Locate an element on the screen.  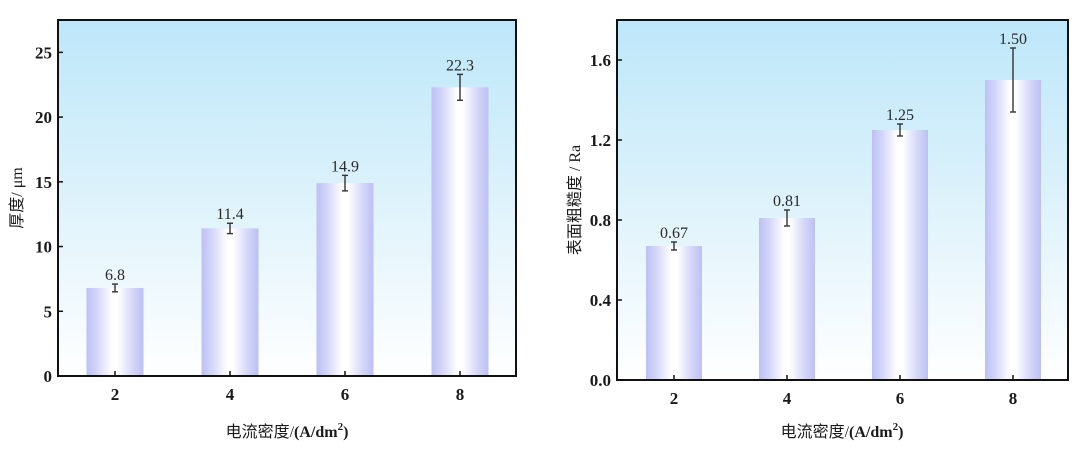
y-tick-label: 25 is located at coordinates (43, 52).